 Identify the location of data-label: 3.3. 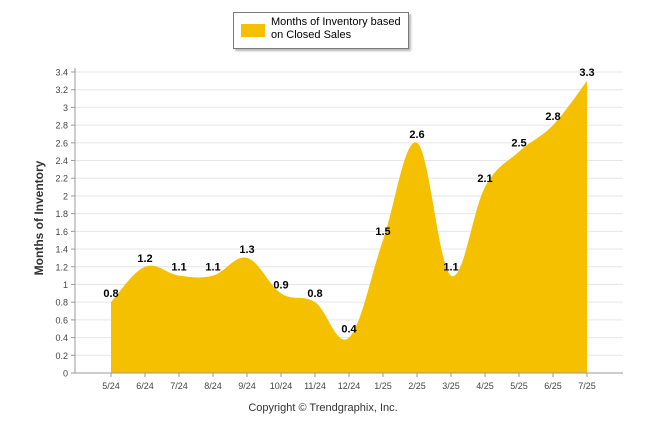
(586, 73).